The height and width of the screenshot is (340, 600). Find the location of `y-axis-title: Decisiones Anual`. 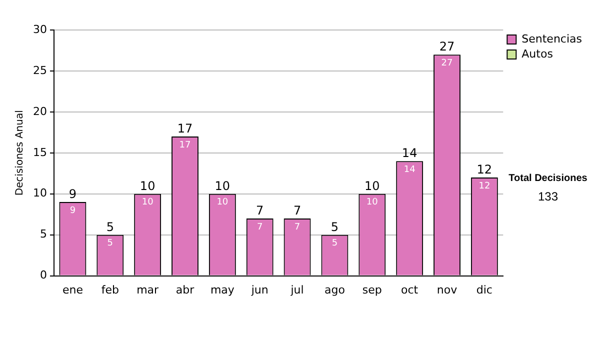

y-axis-title: Decisiones Anual is located at coordinates (20, 153).